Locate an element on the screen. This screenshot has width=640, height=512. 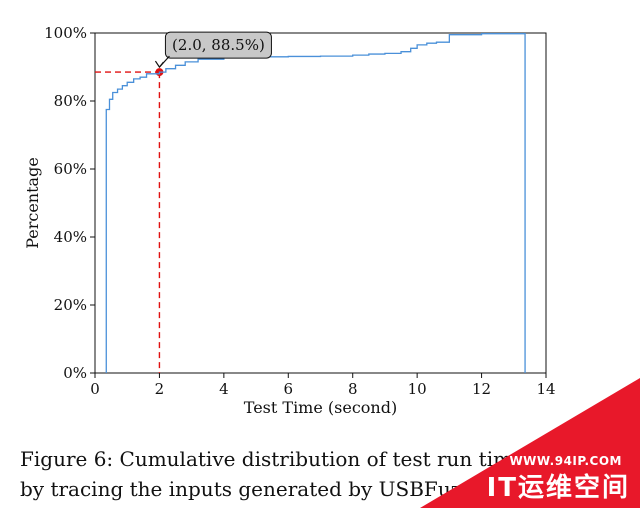
y-tick-label: 40% is located at coordinates (70, 237).